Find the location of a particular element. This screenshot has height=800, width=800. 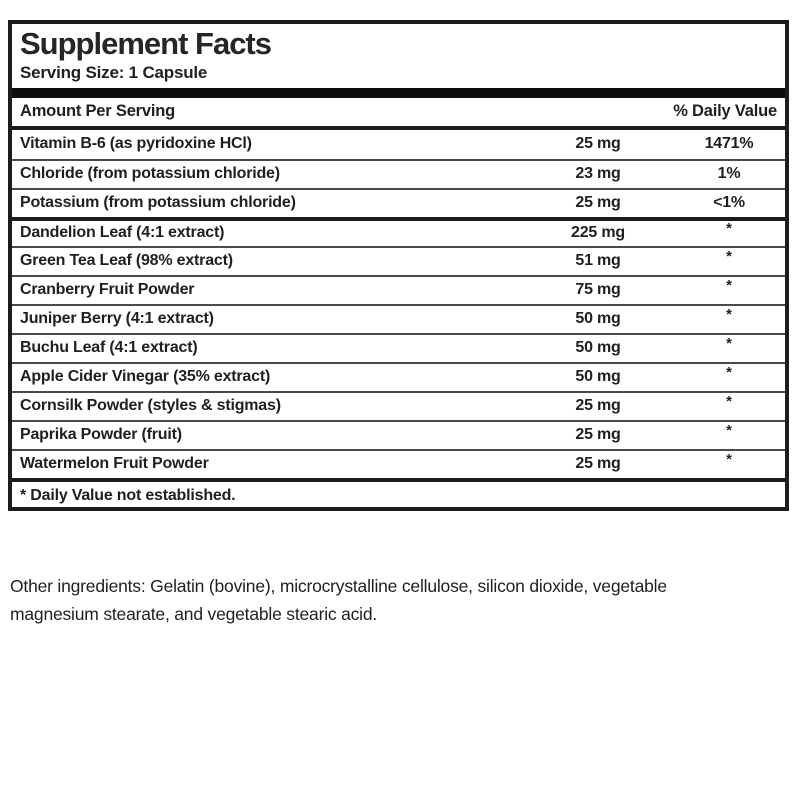

ingredient-name: Cranberry Fruit Powder is located at coordinates (107, 290).